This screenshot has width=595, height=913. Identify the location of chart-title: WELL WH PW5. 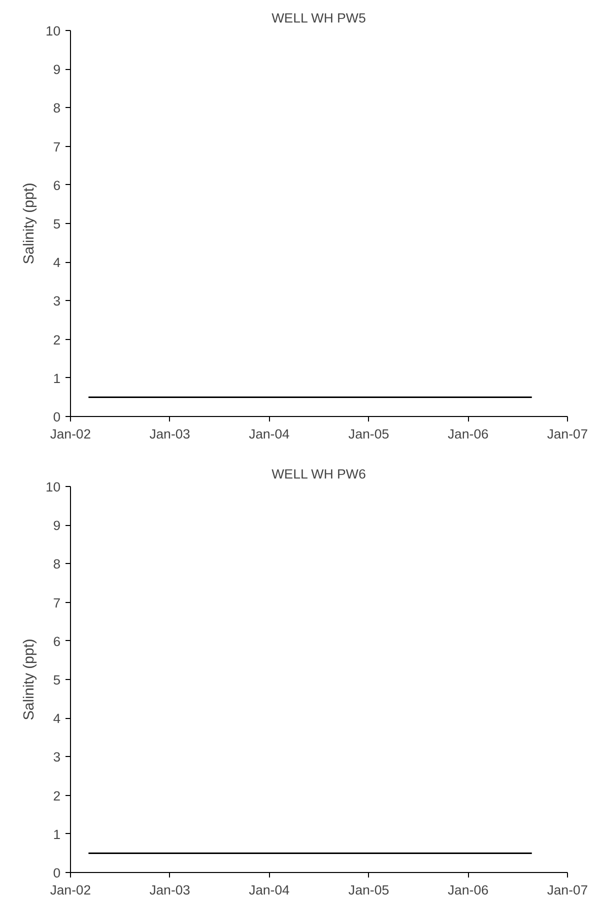
(319, 18).